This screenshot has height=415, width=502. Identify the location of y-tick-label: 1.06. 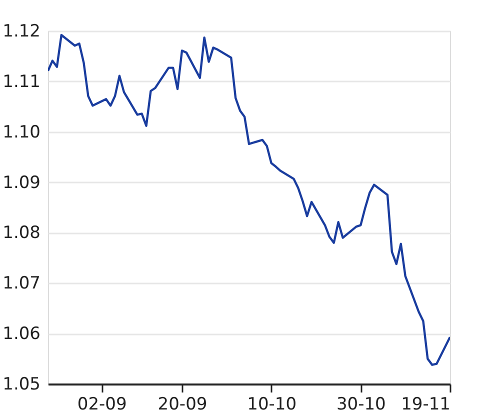
(21, 334).